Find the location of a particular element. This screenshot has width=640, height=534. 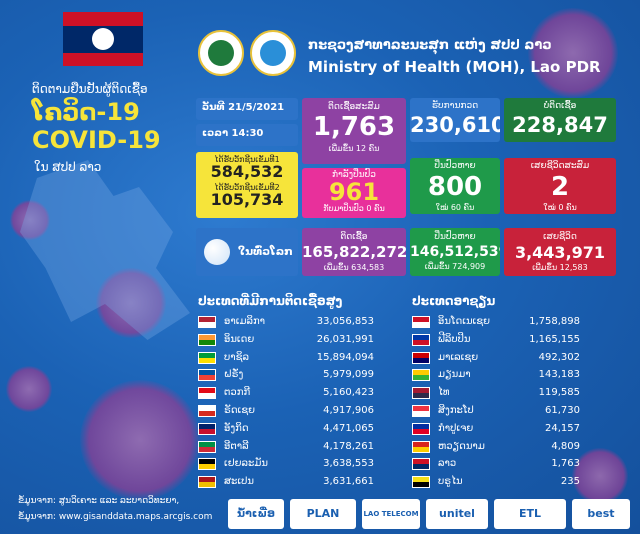

worldwide-box: ໃນທົ່ວໂລກ is located at coordinates (247, 252).